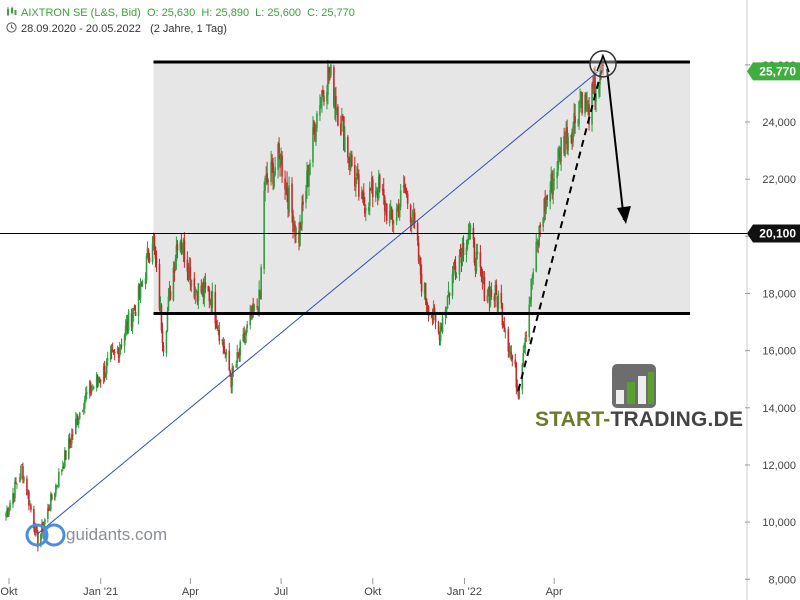 The height and width of the screenshot is (600, 800). I want to click on last-price-label: 25,770, so click(777, 71).